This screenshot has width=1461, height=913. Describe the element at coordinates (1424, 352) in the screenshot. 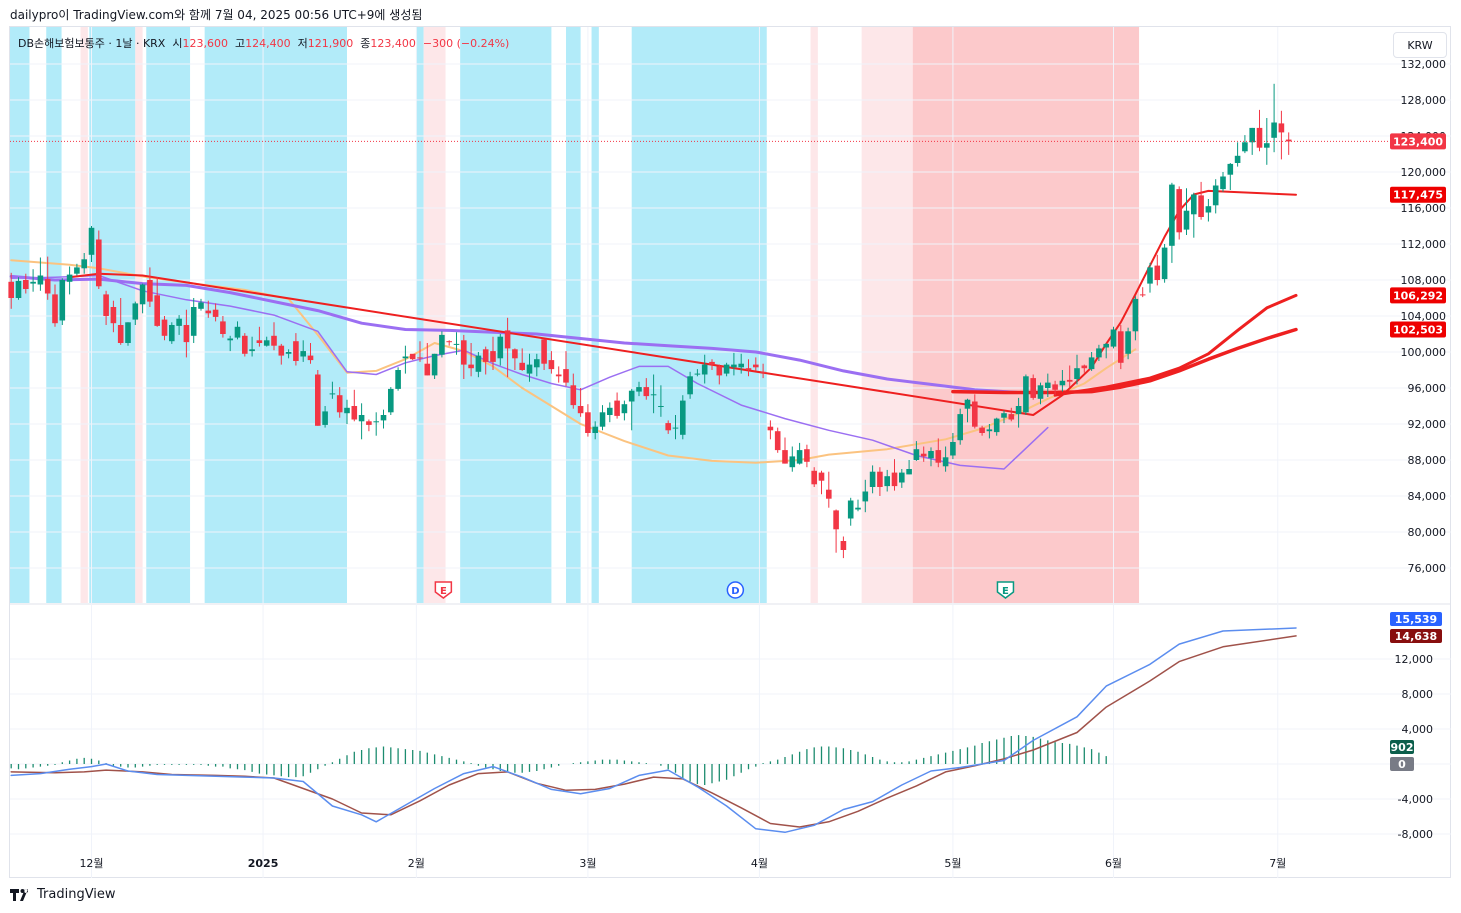

I see `price-tick-label: 100,000` at that location.